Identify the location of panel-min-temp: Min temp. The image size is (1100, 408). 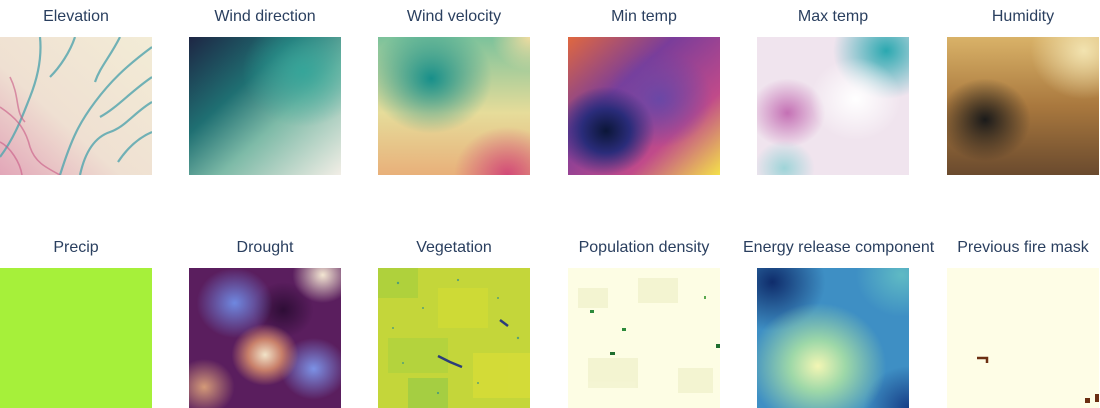
(644, 92).